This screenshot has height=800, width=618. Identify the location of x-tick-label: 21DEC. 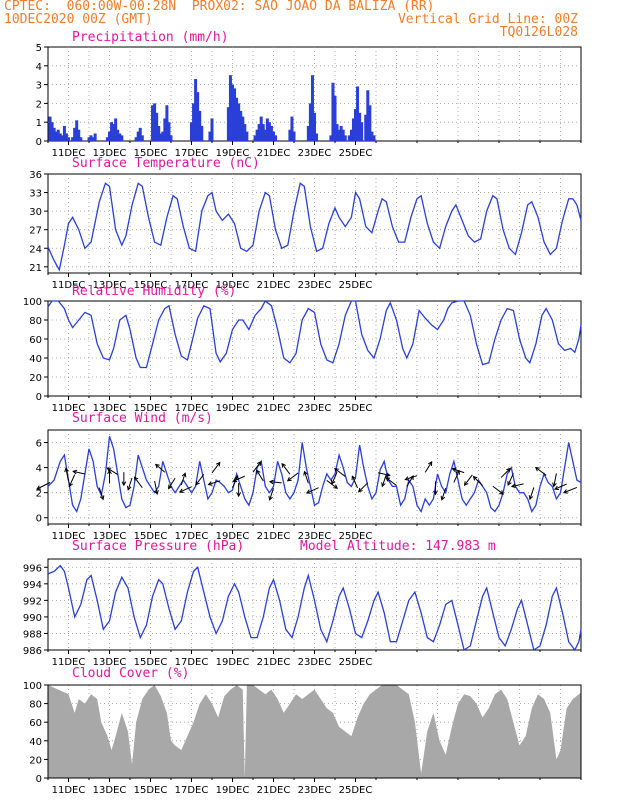
(274, 285).